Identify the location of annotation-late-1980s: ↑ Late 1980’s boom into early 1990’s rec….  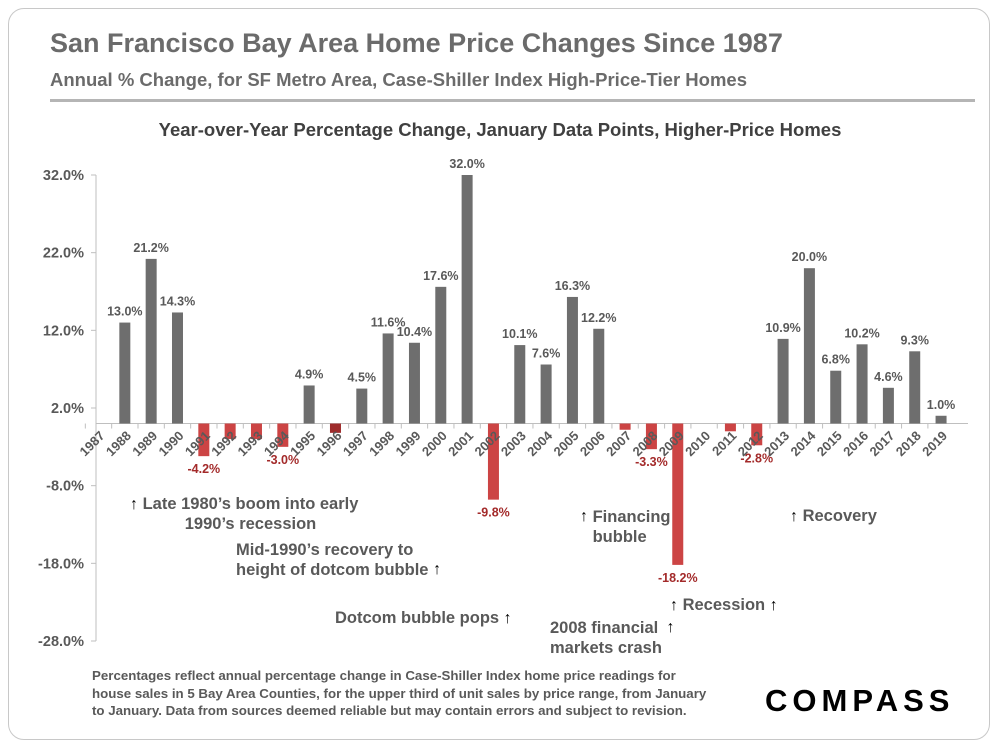
(244, 514).